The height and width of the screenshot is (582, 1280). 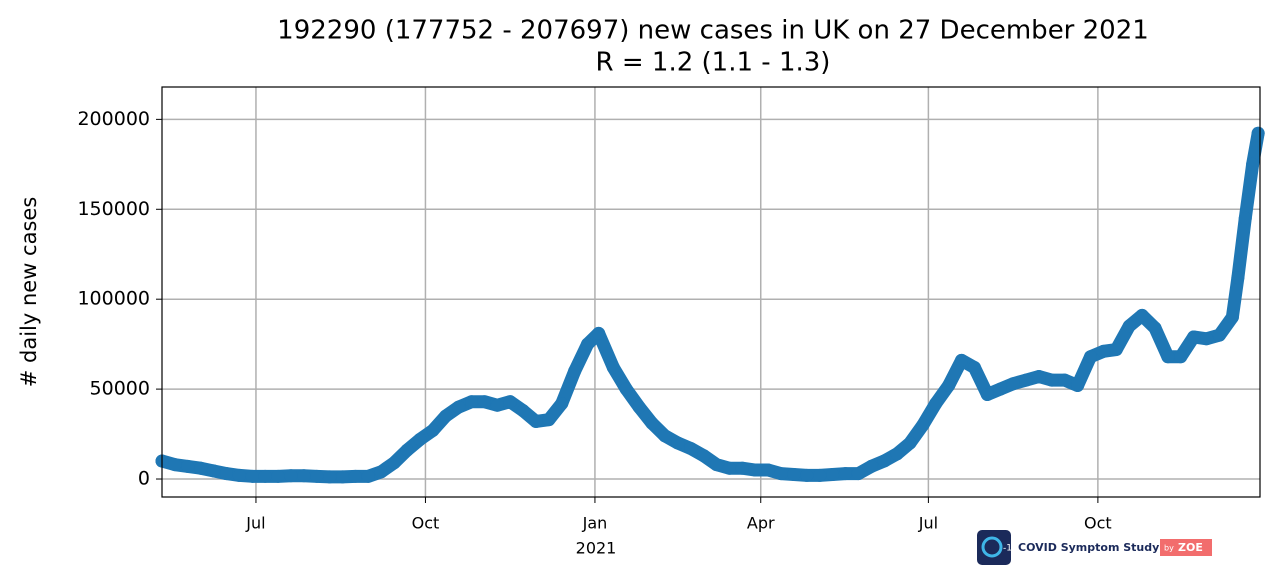 I want to click on logo-name: COVID Symptom Study, so click(x=1088, y=547).